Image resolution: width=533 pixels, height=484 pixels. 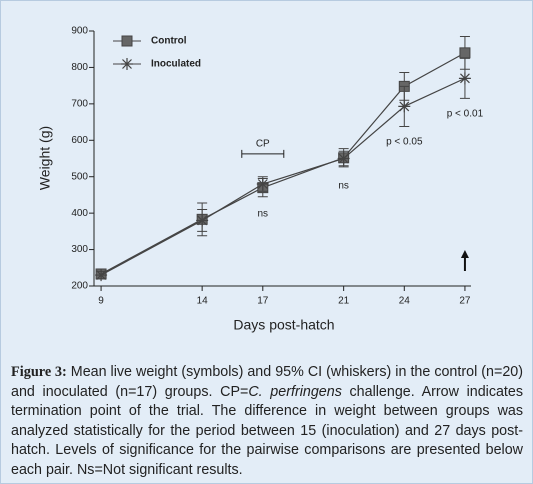 What do you see at coordinates (404, 141) in the screenshot?
I see `annotation: p < 0.05` at bounding box center [404, 141].